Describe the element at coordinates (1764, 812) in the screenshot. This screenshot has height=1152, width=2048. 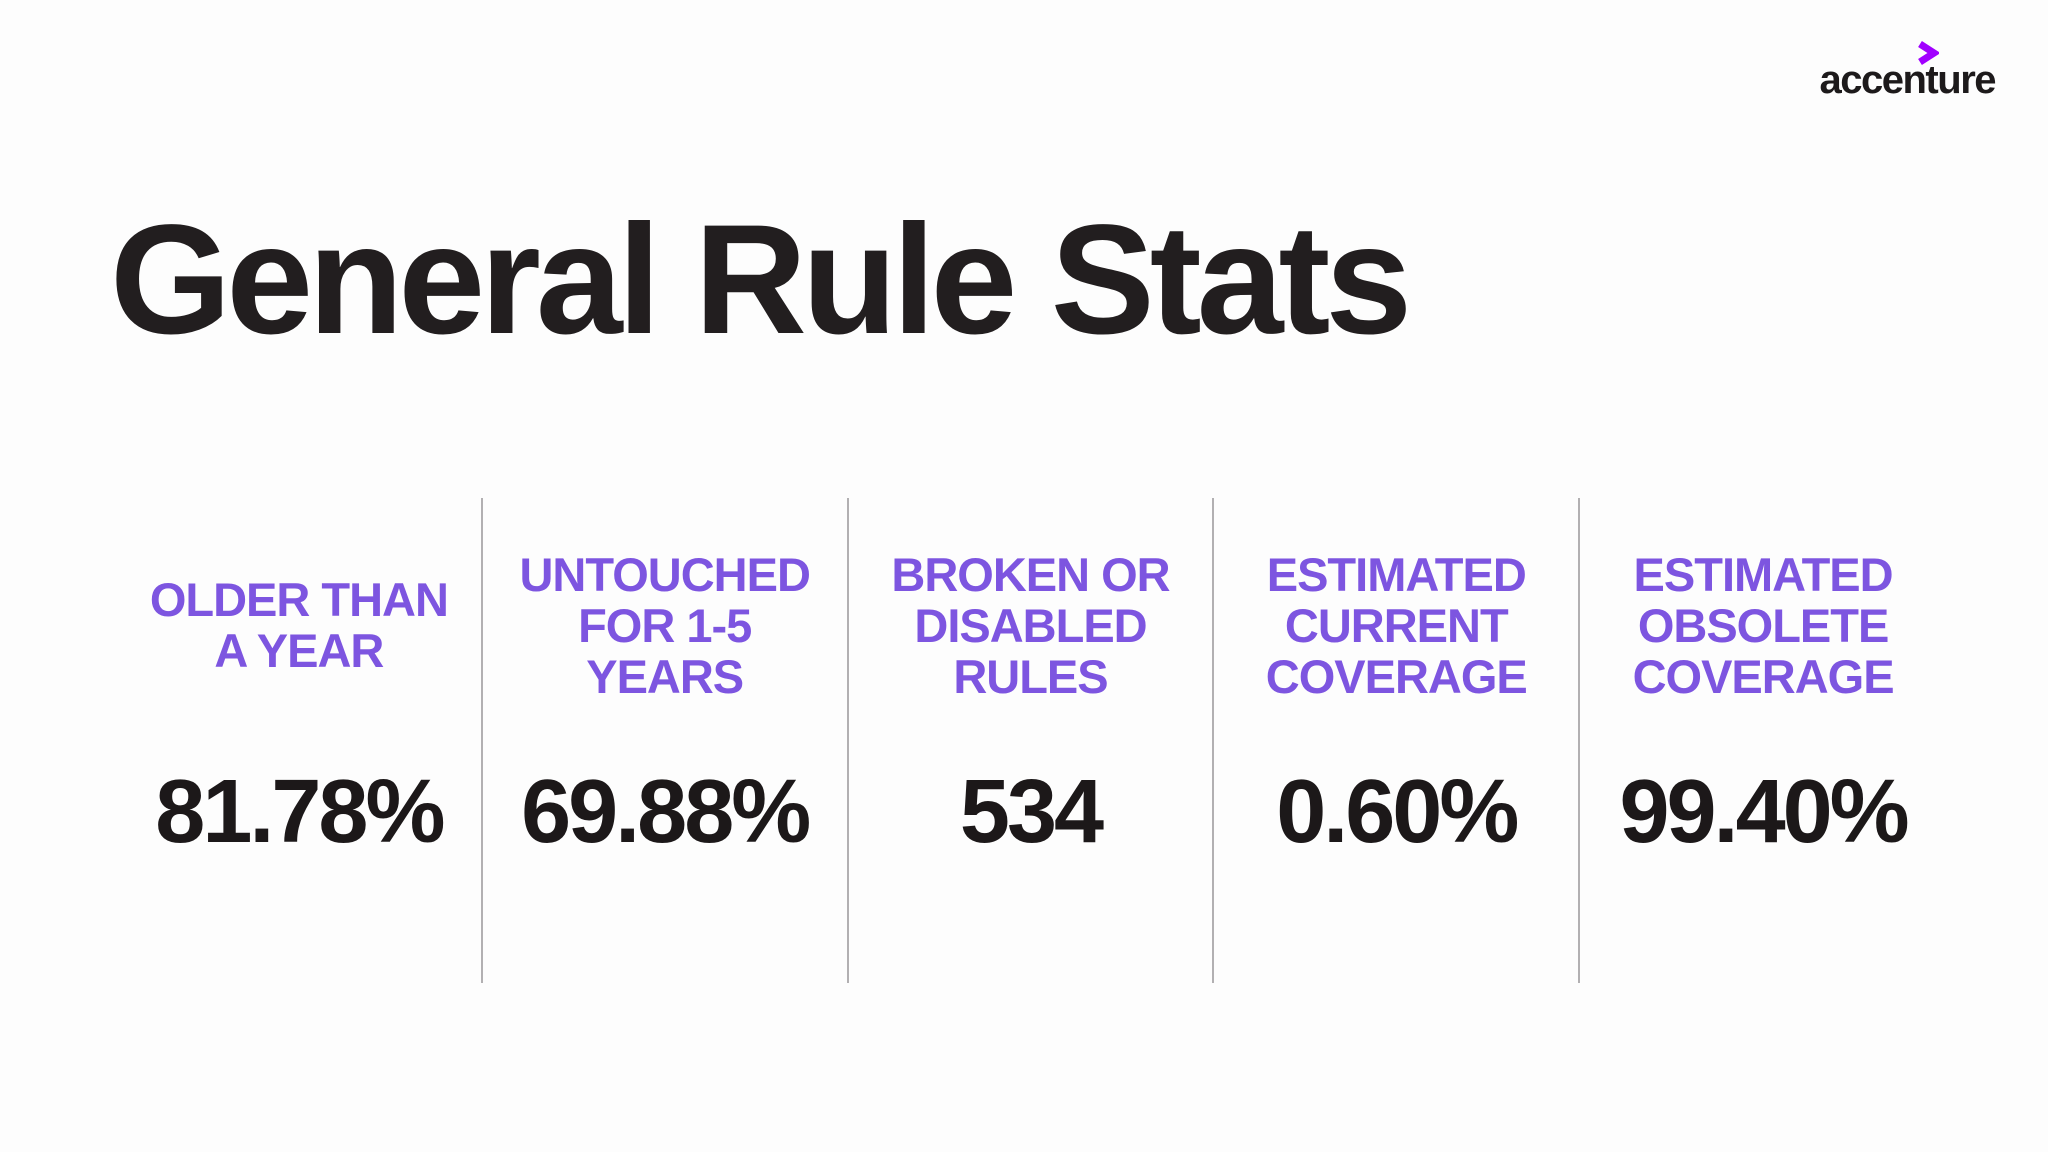
I see `stat-value: 99.40%` at that location.